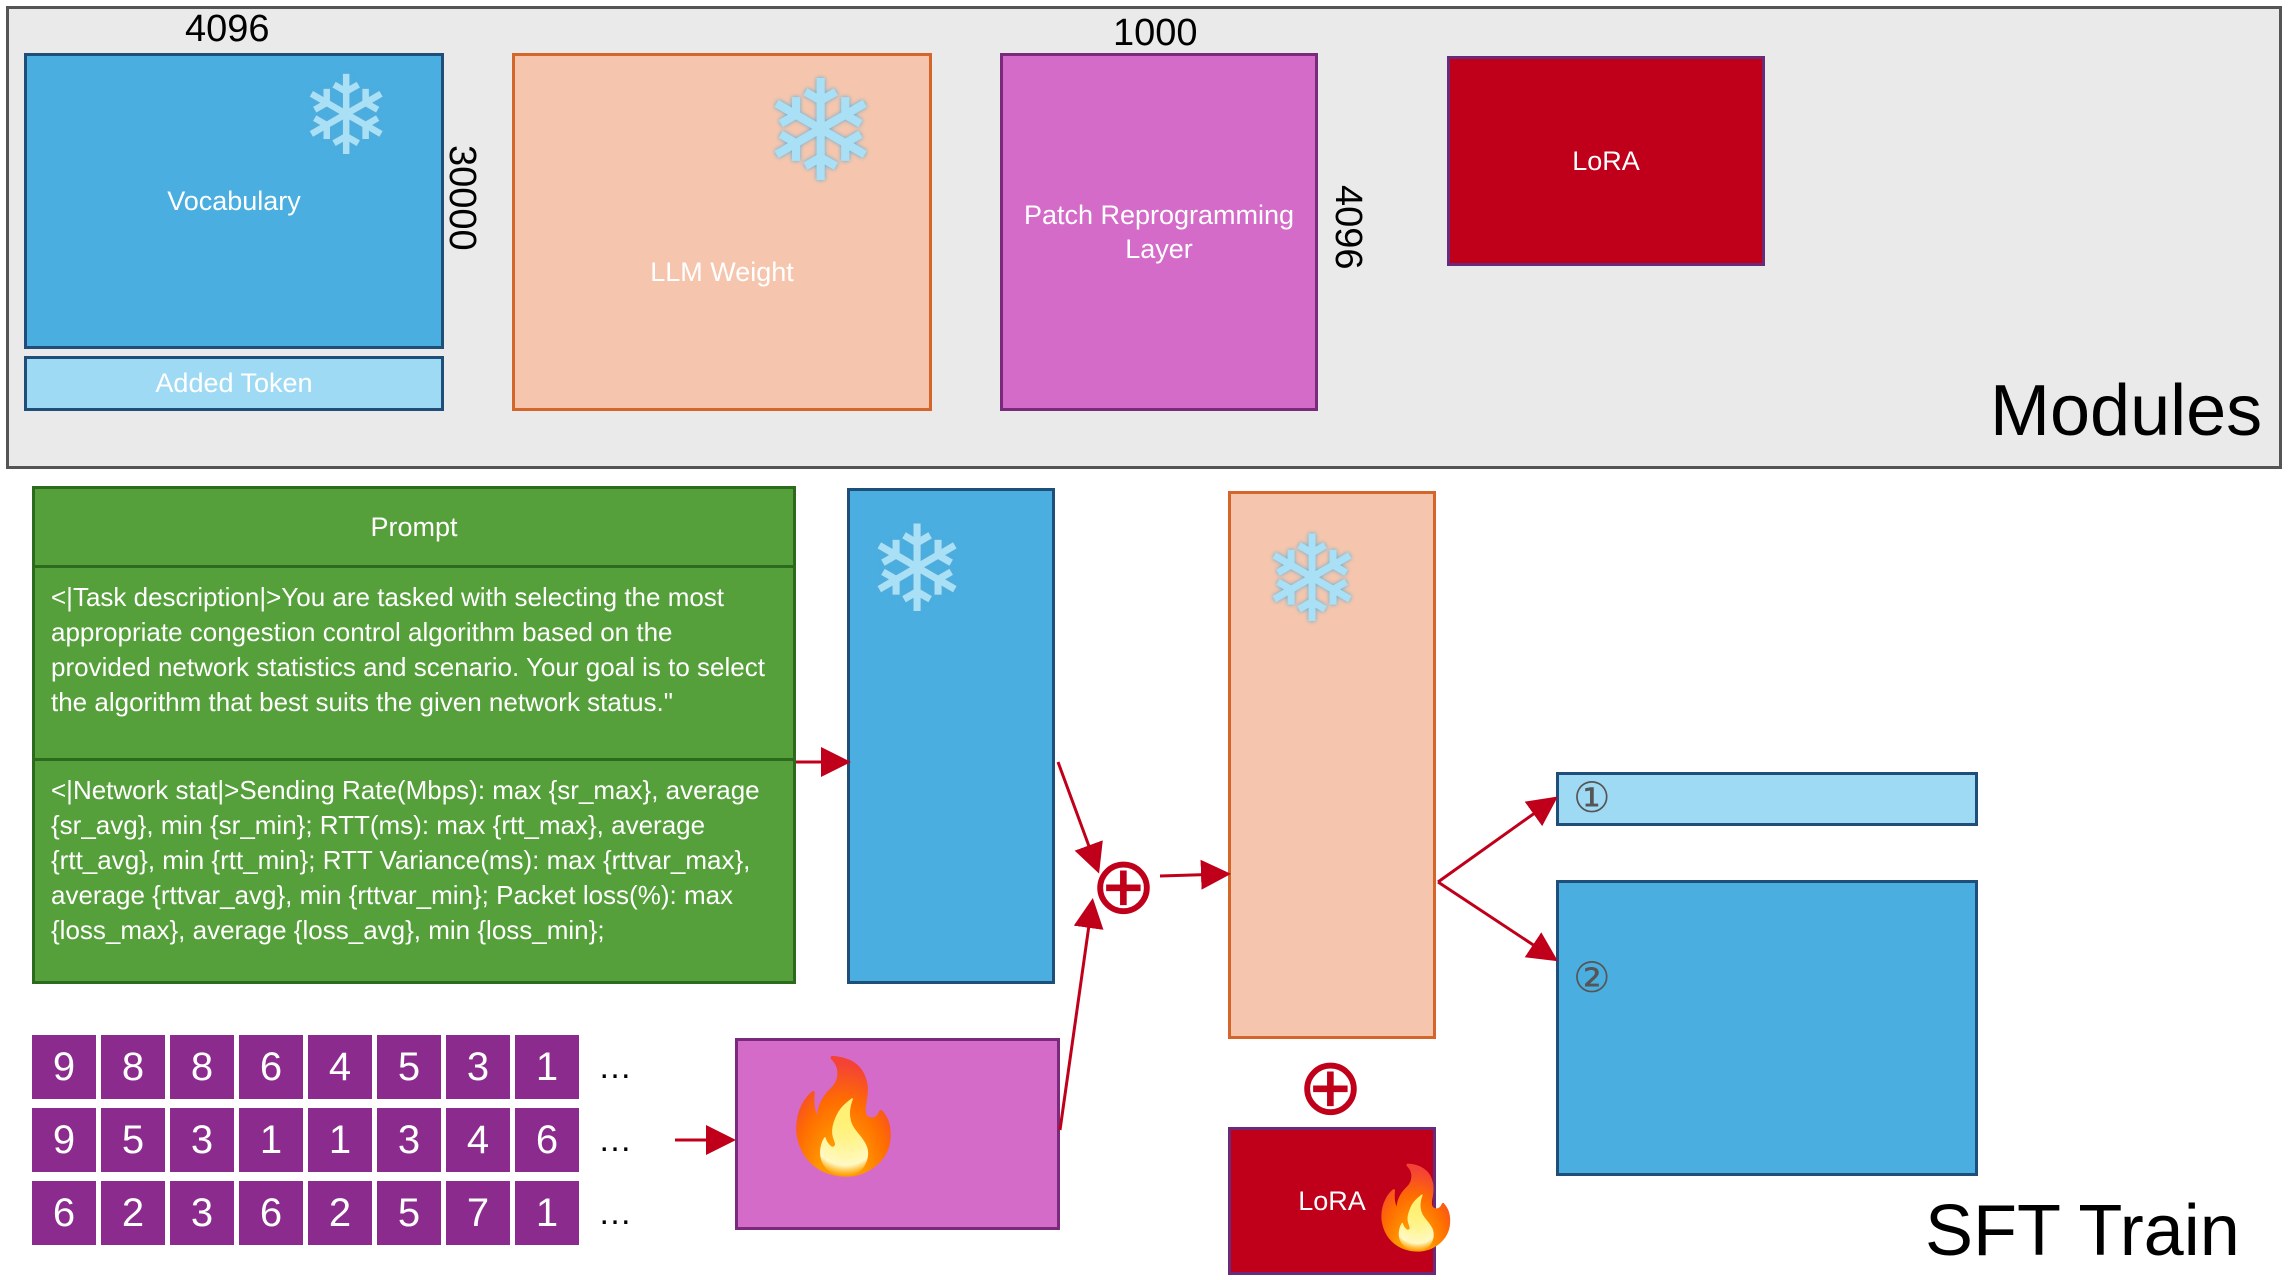  What do you see at coordinates (722, 271) in the screenshot?
I see `llm-weight-label: LLM Weight` at bounding box center [722, 271].